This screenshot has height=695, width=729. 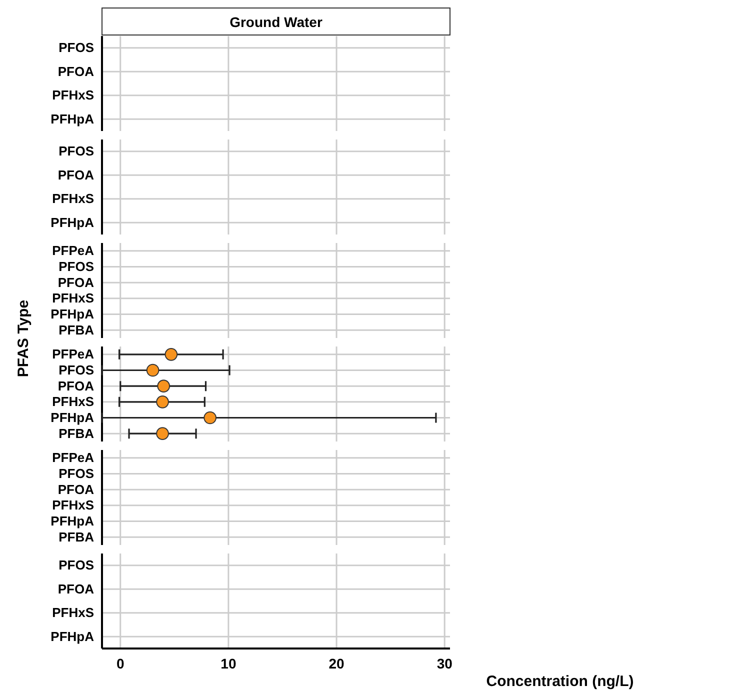 What do you see at coordinates (336, 663) in the screenshot?
I see `x-tick-label: 20` at bounding box center [336, 663].